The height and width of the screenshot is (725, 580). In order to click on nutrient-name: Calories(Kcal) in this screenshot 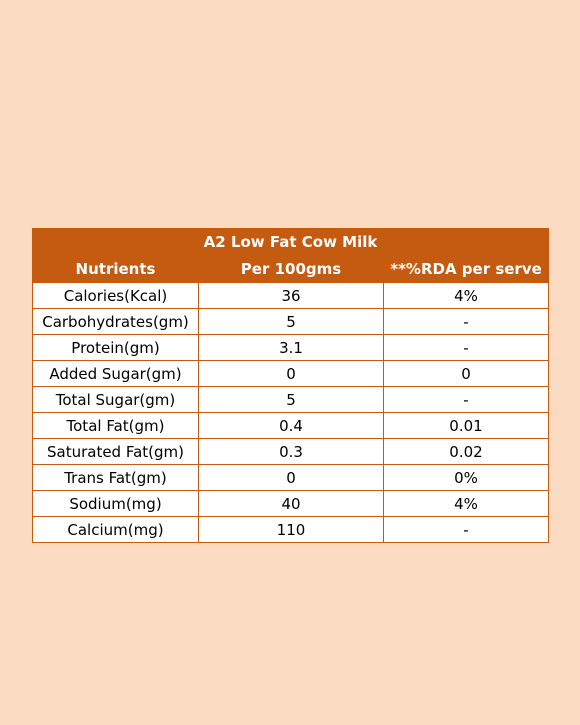, I will do `click(115, 295)`.